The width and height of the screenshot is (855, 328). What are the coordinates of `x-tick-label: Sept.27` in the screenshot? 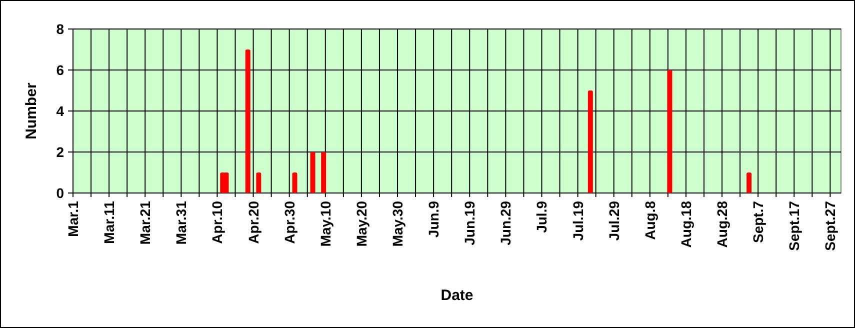 It's located at (830, 225).